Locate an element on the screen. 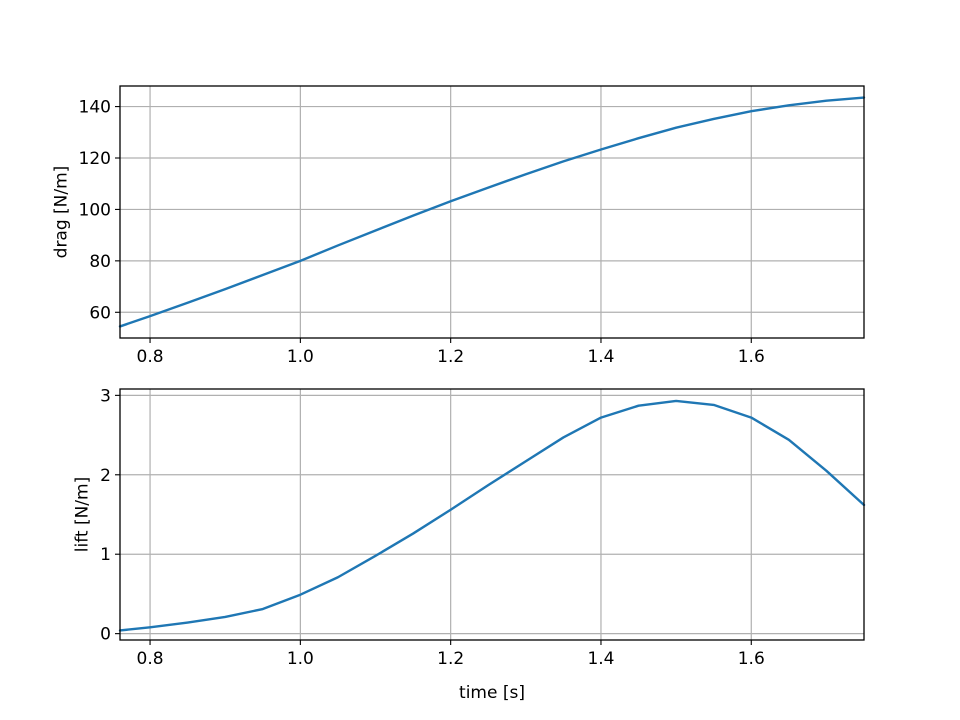 The height and width of the screenshot is (720, 960). drag-y-tick-label: 120 is located at coordinates (95, 159).